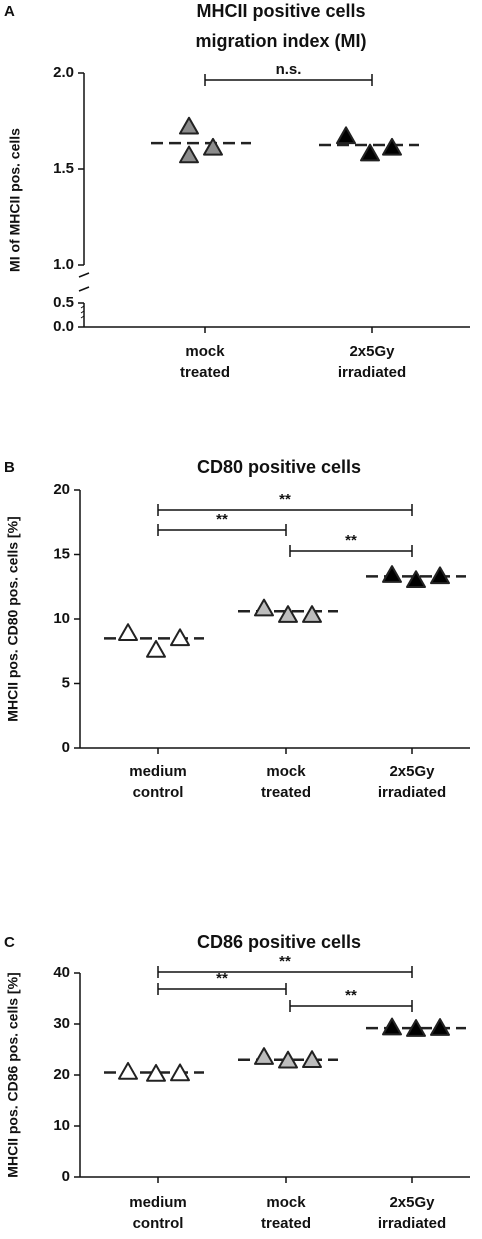 Image resolution: width=482 pixels, height=1239 pixels. I want to click on y-tick-label: 40, so click(61, 972).